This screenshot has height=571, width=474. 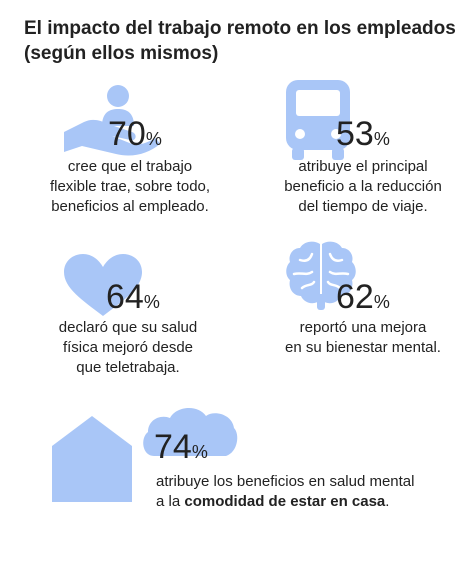 What do you see at coordinates (355, 297) in the screenshot?
I see `stat-62-value: 62` at bounding box center [355, 297].